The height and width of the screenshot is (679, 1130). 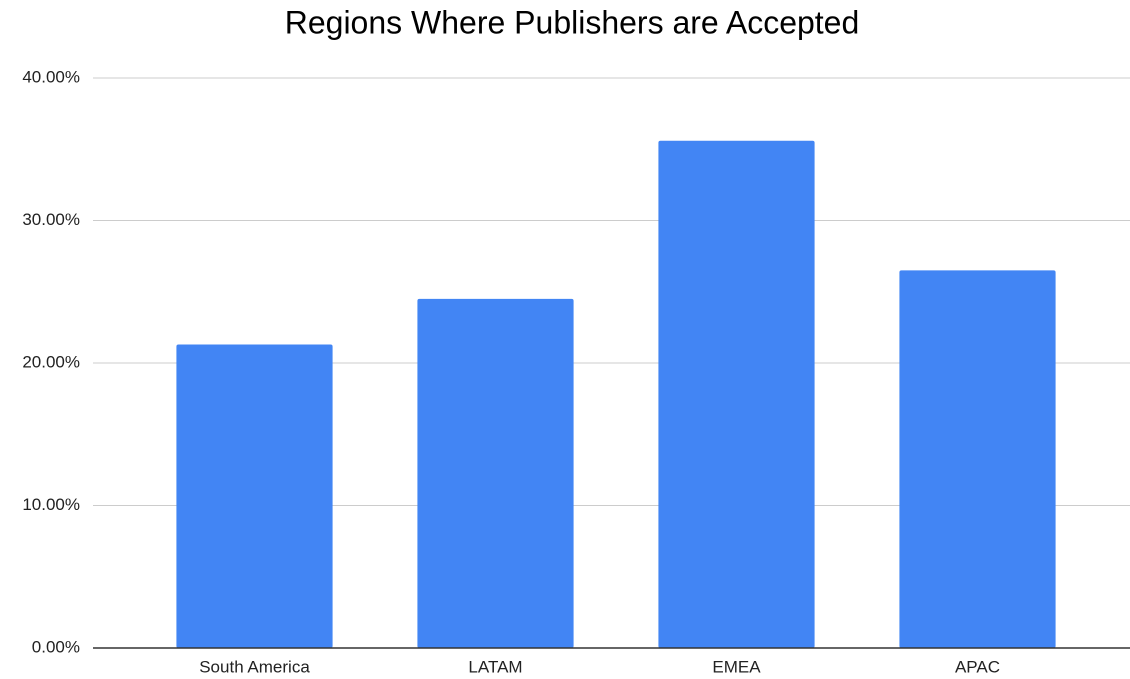 I want to click on chart-title: Regions Where Publishers are Accepted, so click(x=572, y=22).